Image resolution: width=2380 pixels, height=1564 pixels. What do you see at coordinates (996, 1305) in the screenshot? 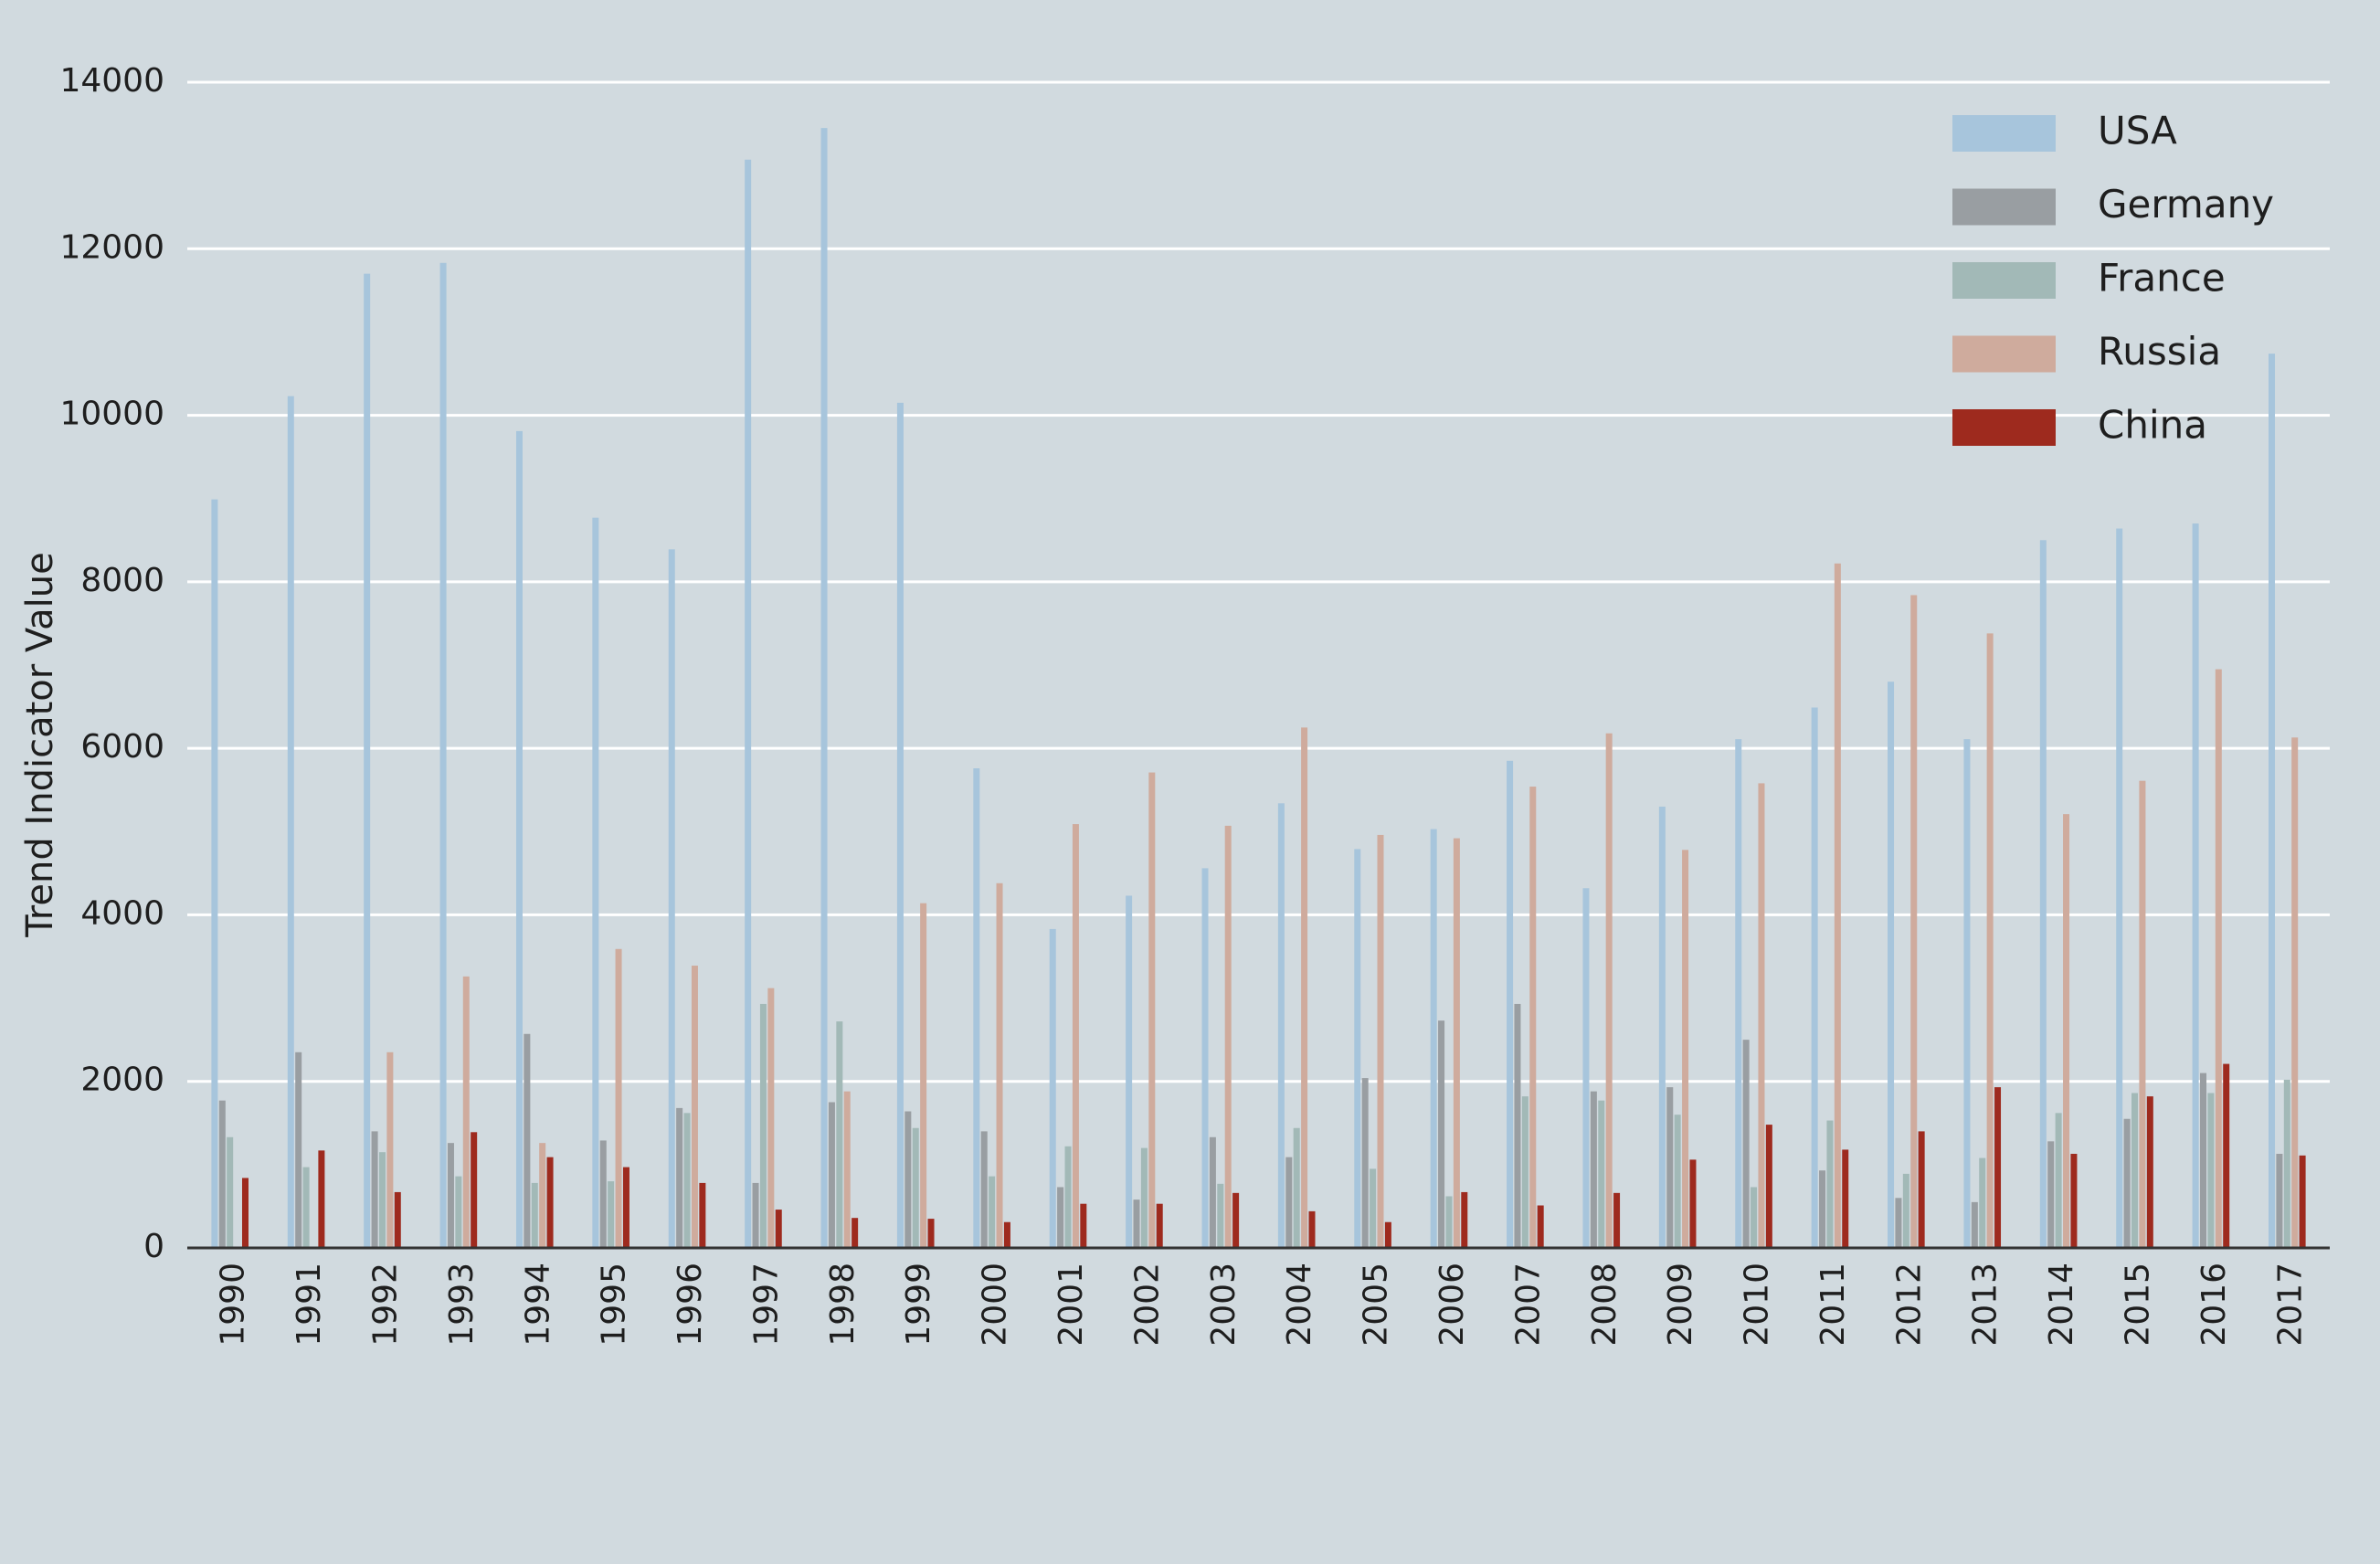
I see `x-tick-label: 2000` at bounding box center [996, 1305].